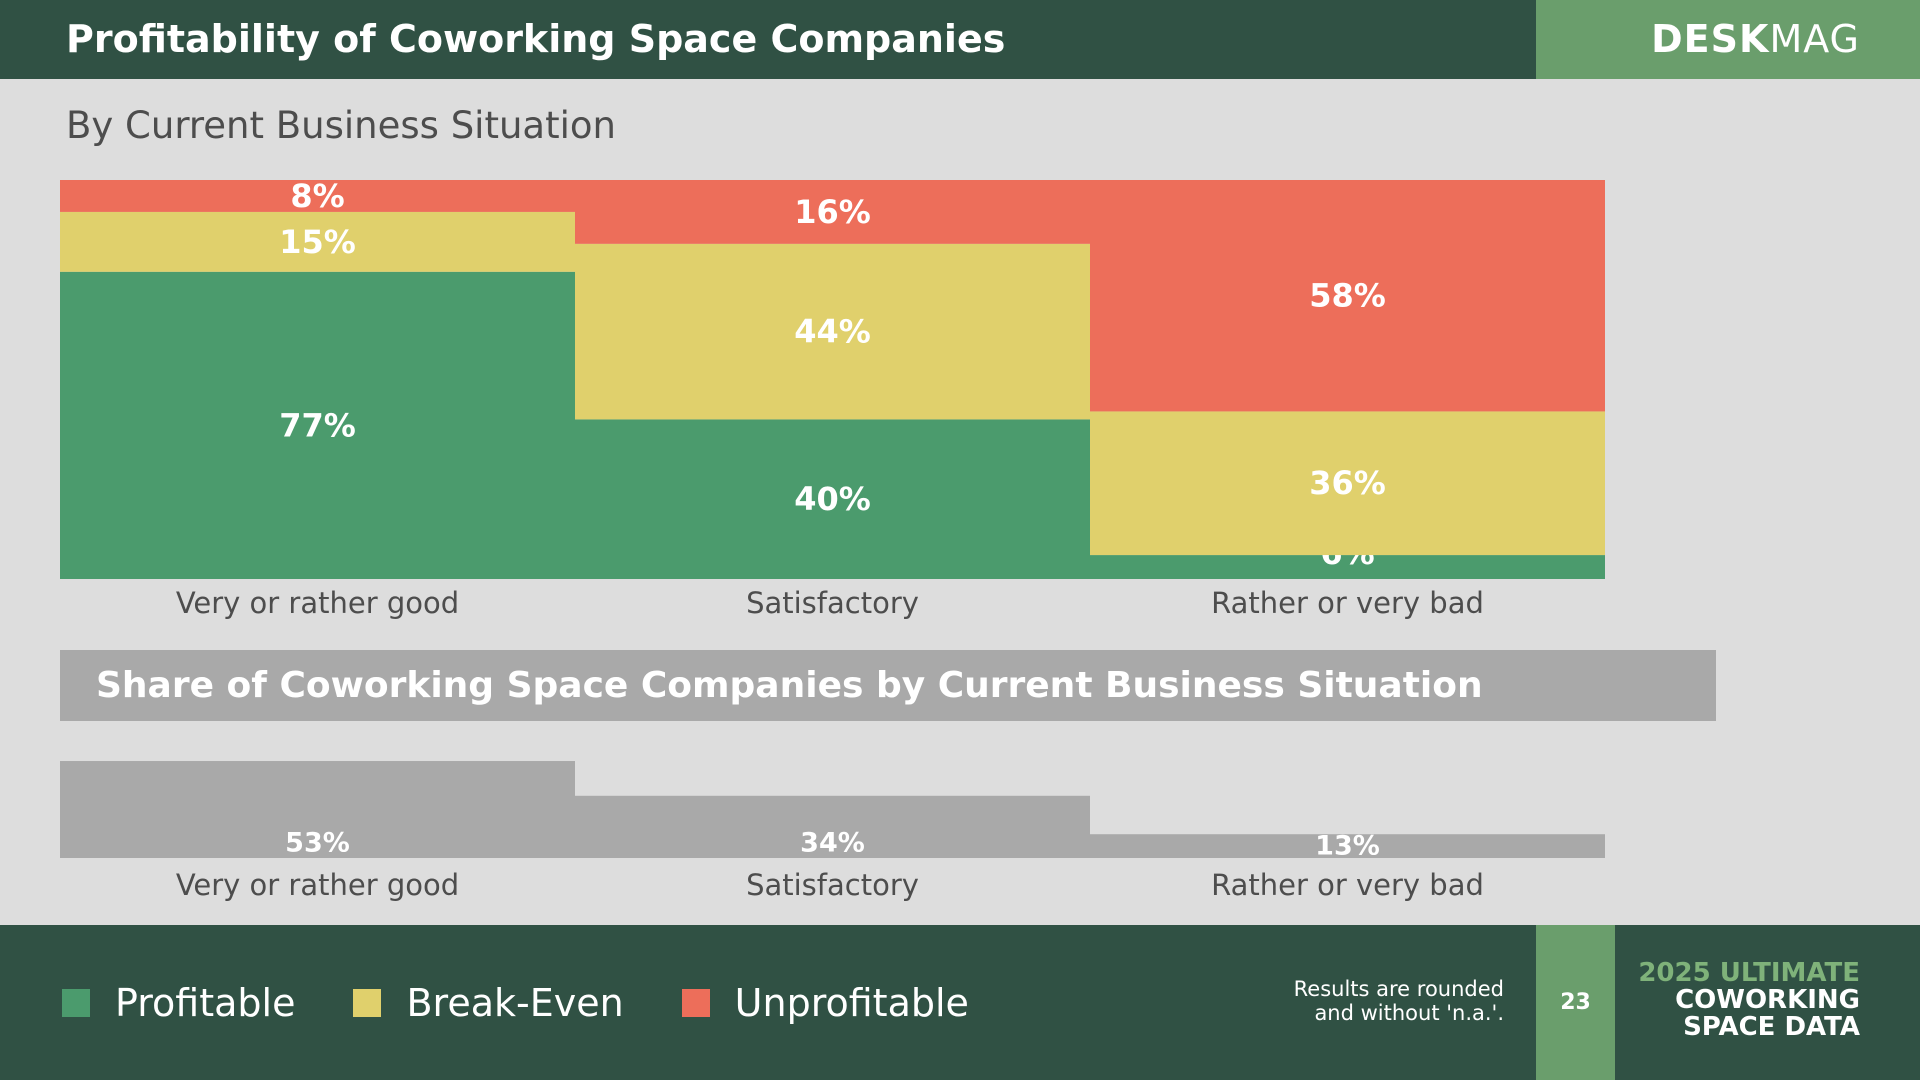 The height and width of the screenshot is (1080, 1920). Describe the element at coordinates (341, 125) in the screenshot. I see `chart-subtitle: By Current Business Situation` at that location.